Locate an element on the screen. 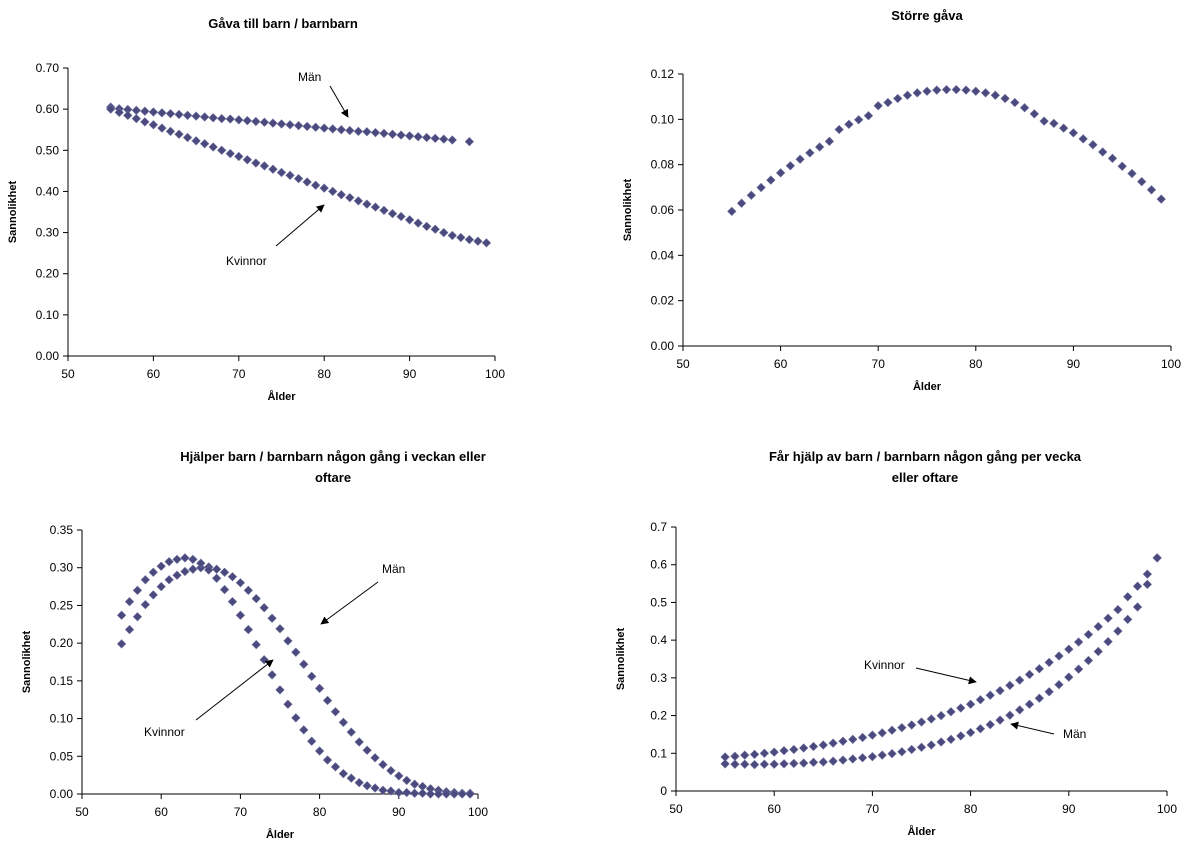 The height and width of the screenshot is (846, 1195). y-tick-label: 0.25 is located at coordinates (62, 605).